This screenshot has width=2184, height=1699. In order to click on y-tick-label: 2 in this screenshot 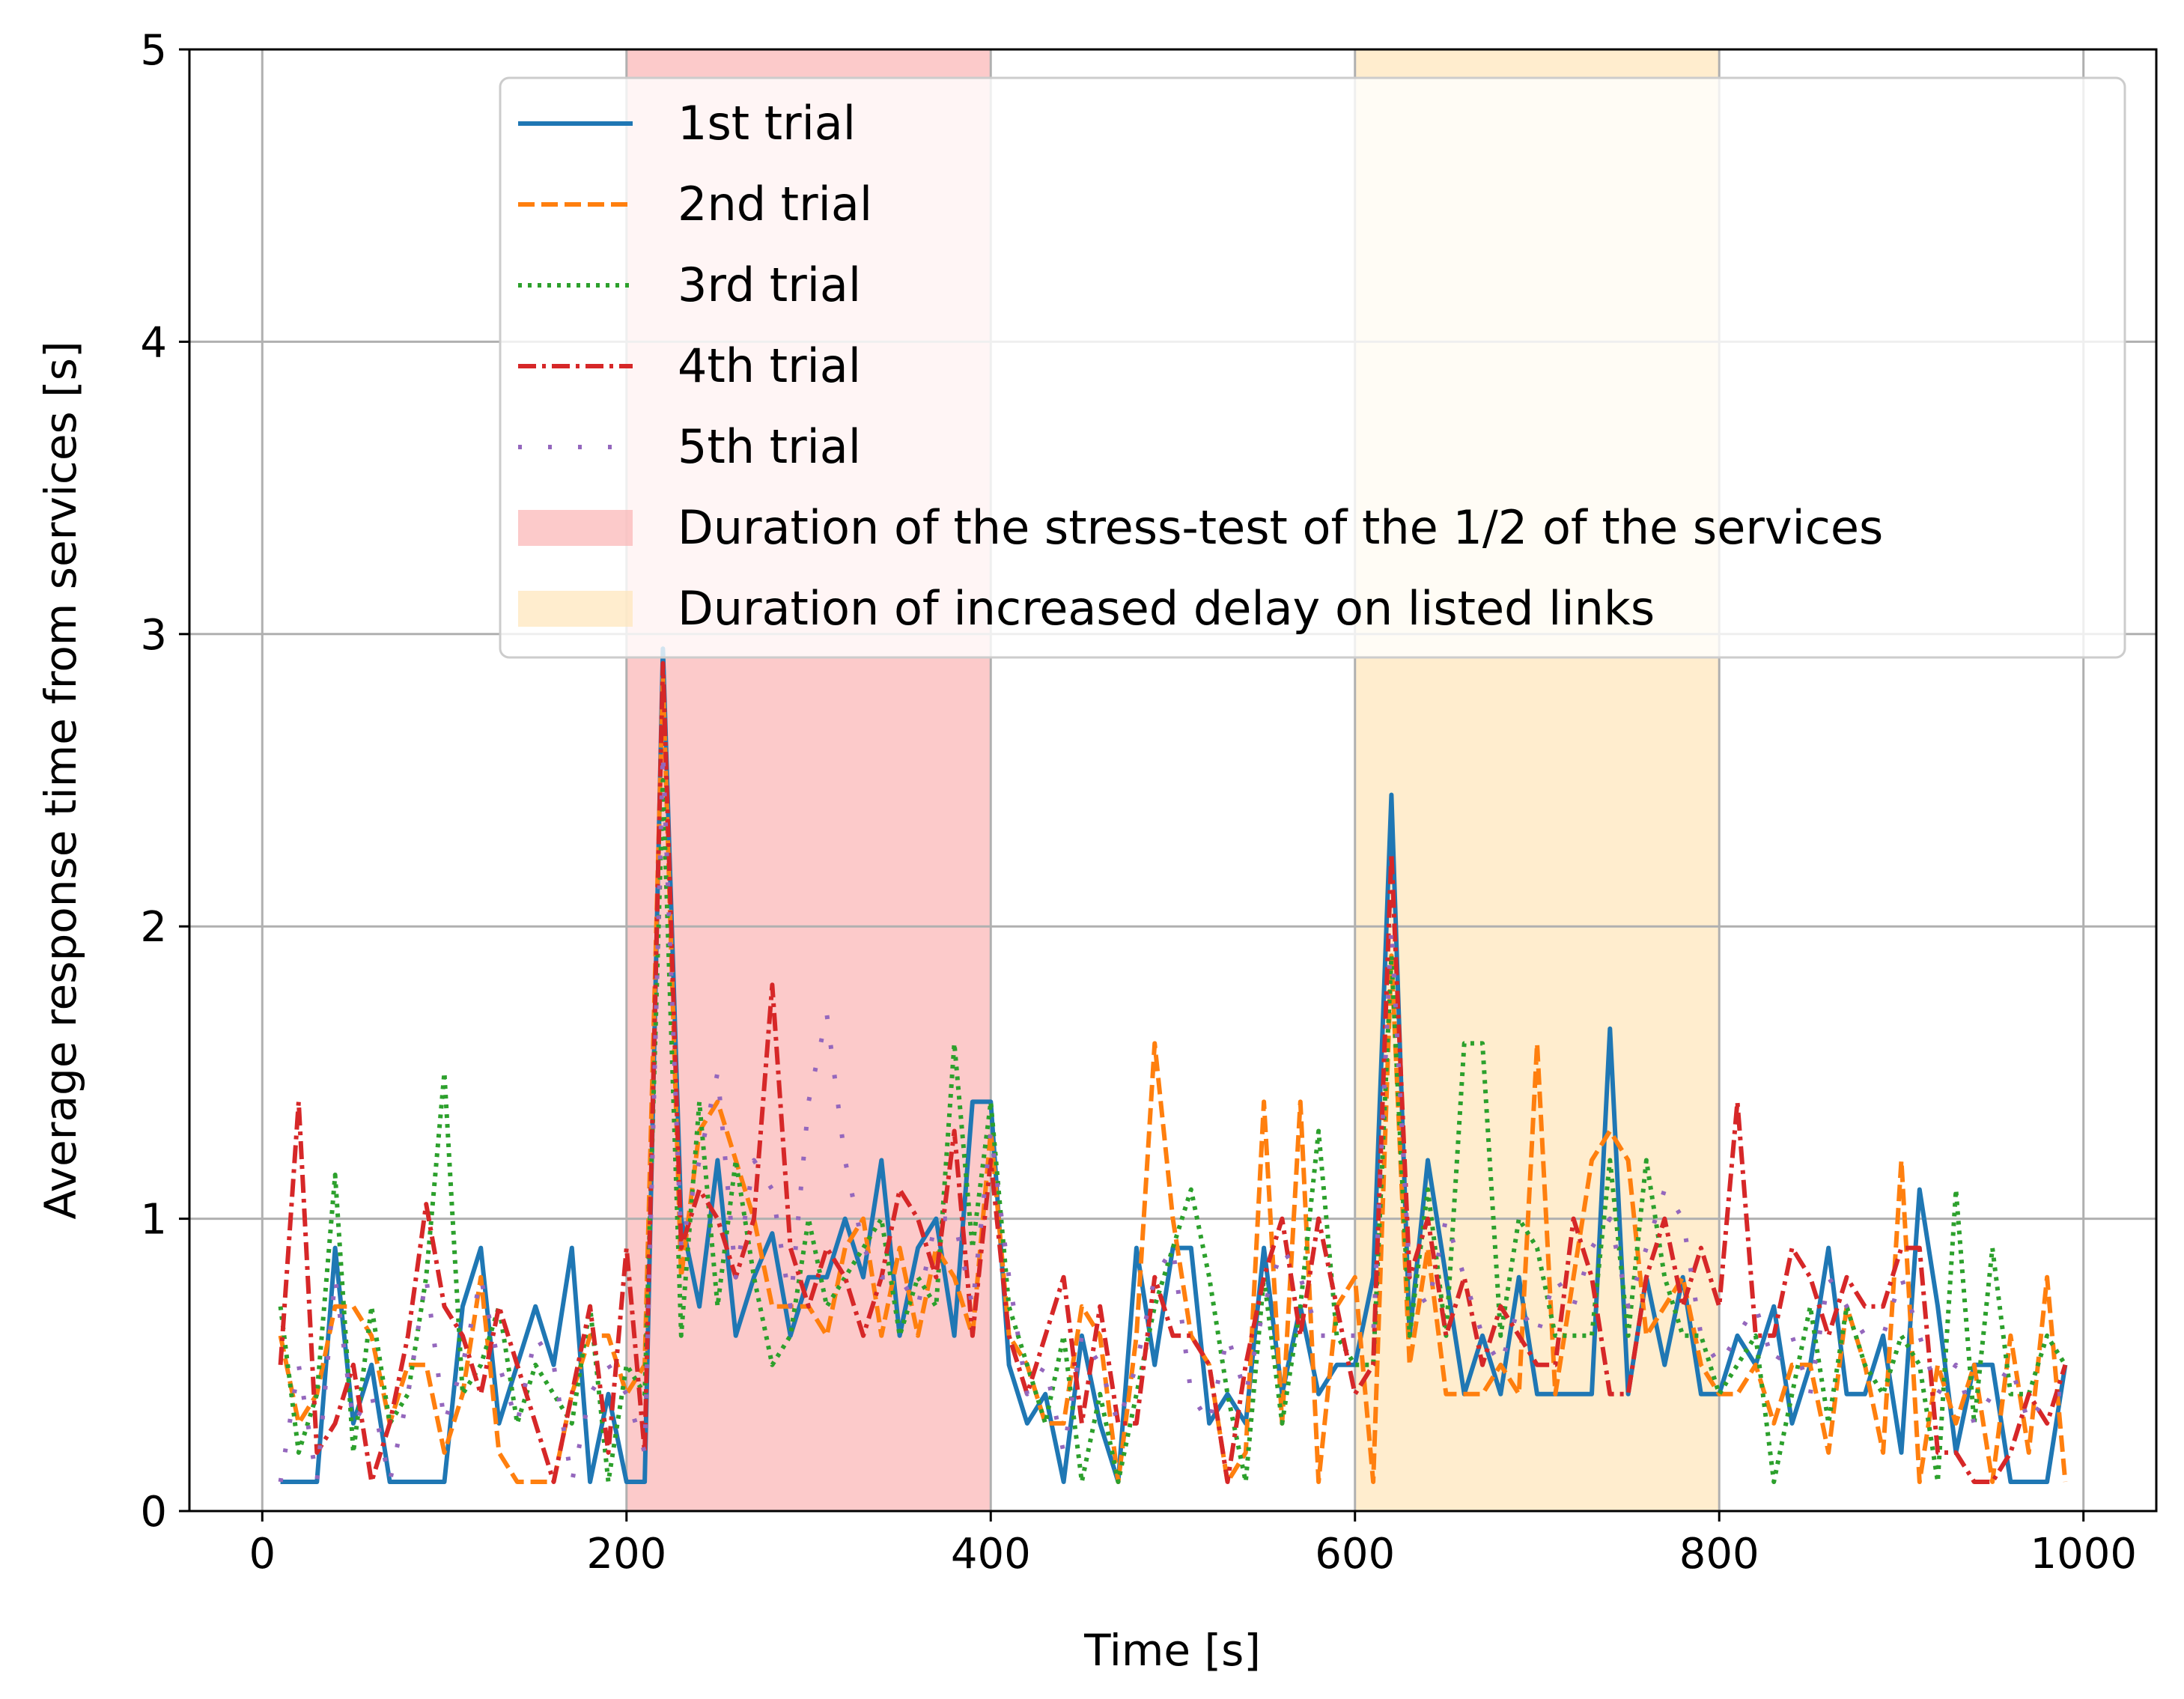, I will do `click(153, 928)`.